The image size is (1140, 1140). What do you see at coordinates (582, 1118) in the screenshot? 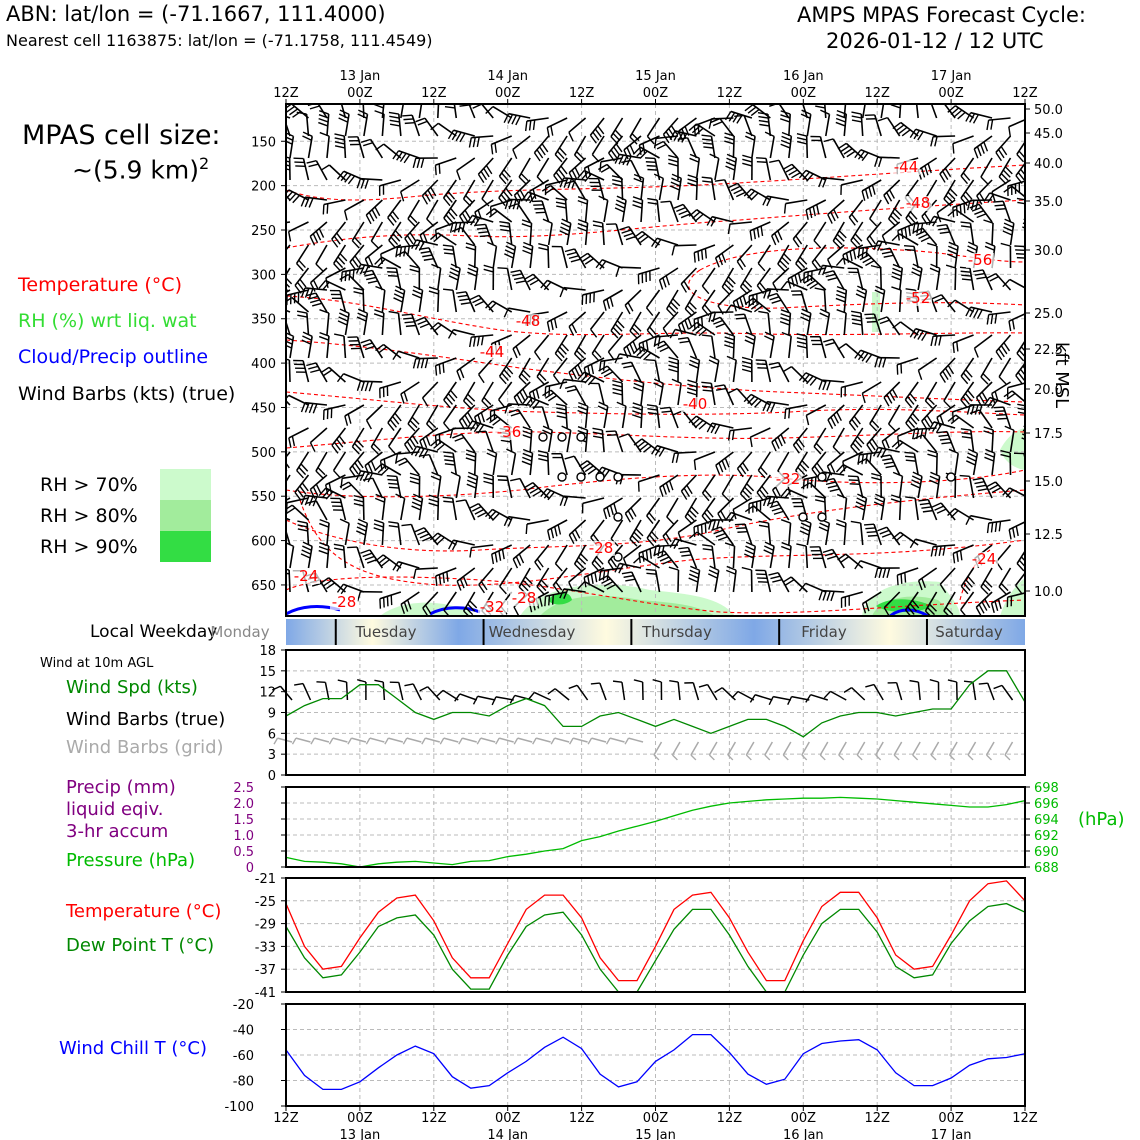
I see `bottom-time-tick: 12Z` at bounding box center [582, 1118].